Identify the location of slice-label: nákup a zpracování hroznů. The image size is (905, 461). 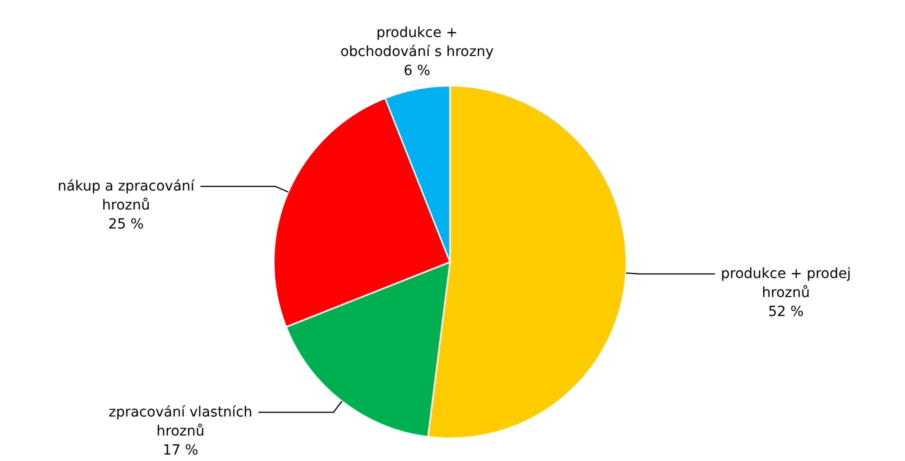
(127, 196).